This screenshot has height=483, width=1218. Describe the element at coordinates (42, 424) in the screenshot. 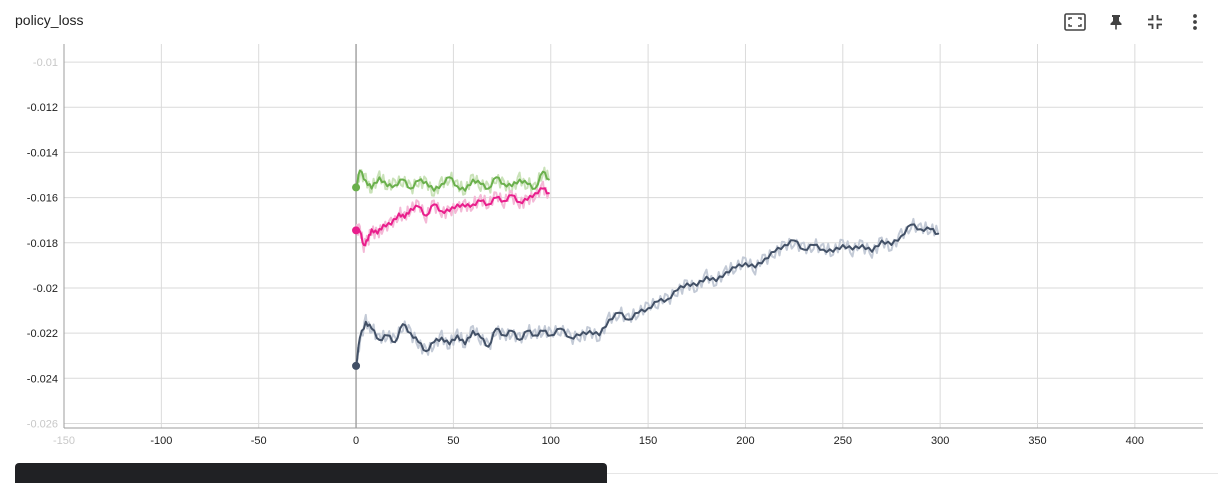

I see `y-tick-label: -0.026` at that location.